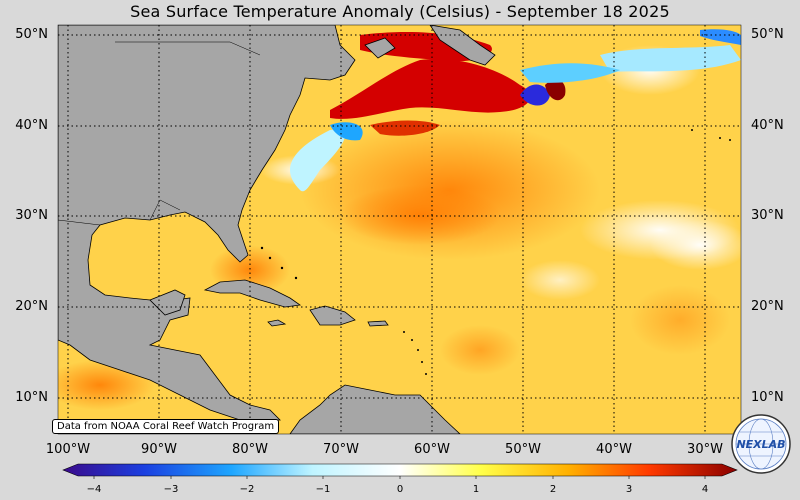 The image size is (800, 500). Describe the element at coordinates (629, 489) in the screenshot. I see `colorbar-tick-label: 3` at that location.